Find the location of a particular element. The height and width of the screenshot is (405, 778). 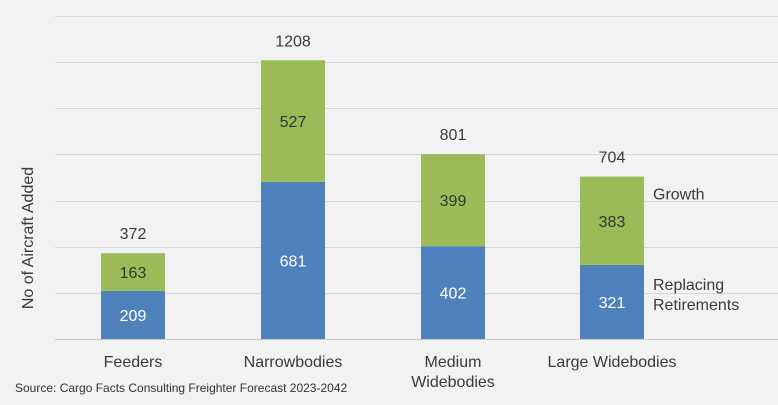

data-label: 163 is located at coordinates (133, 273).